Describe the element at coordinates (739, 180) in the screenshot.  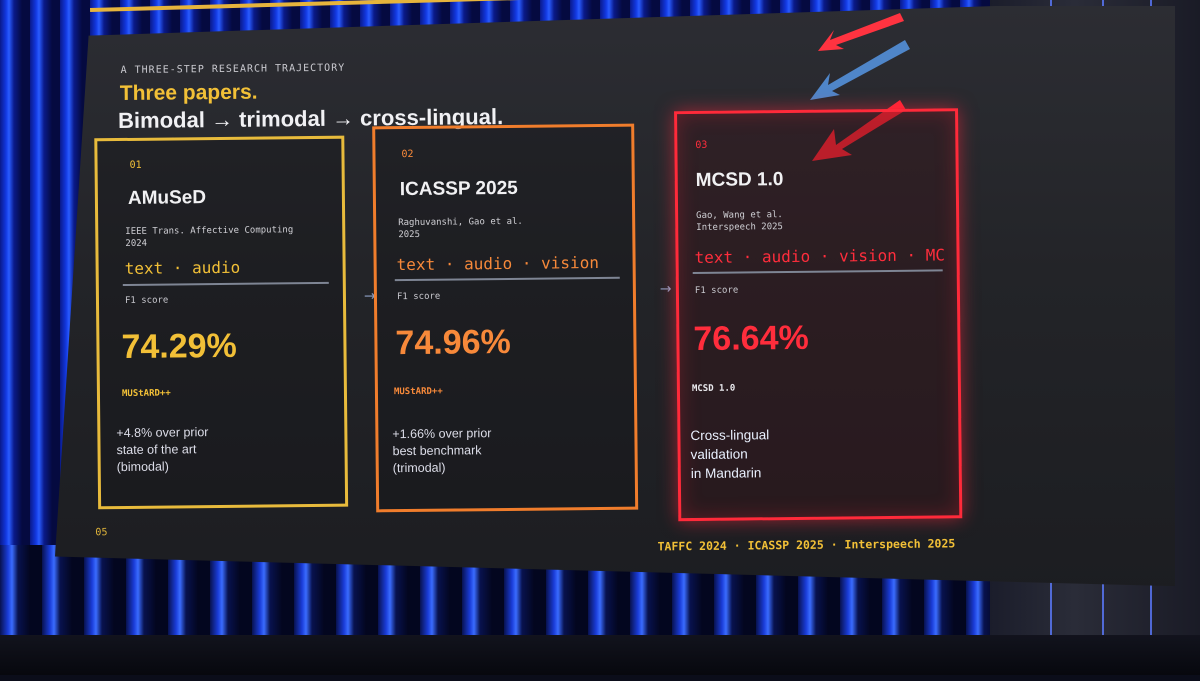
I see `card-title: MCSD 1.0` at that location.